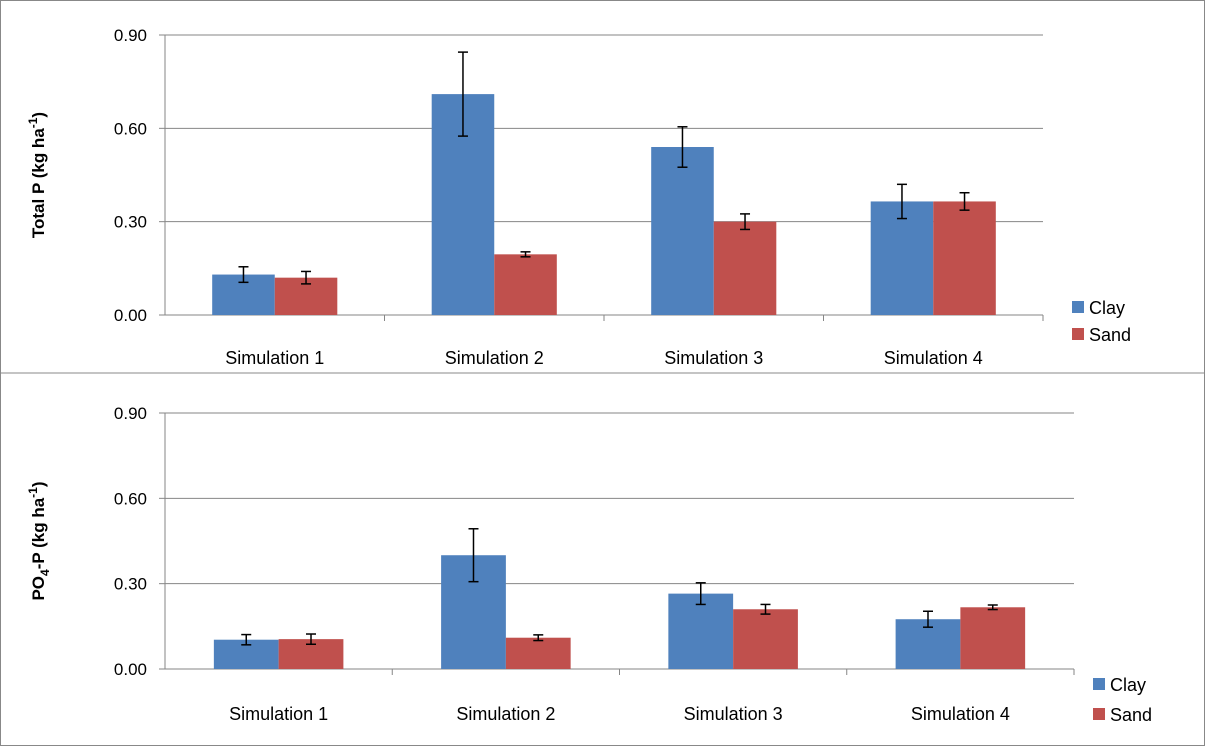 Image resolution: width=1205 pixels, height=747 pixels. I want to click on chart-1-ytick-label: 0.90, so click(130, 35).